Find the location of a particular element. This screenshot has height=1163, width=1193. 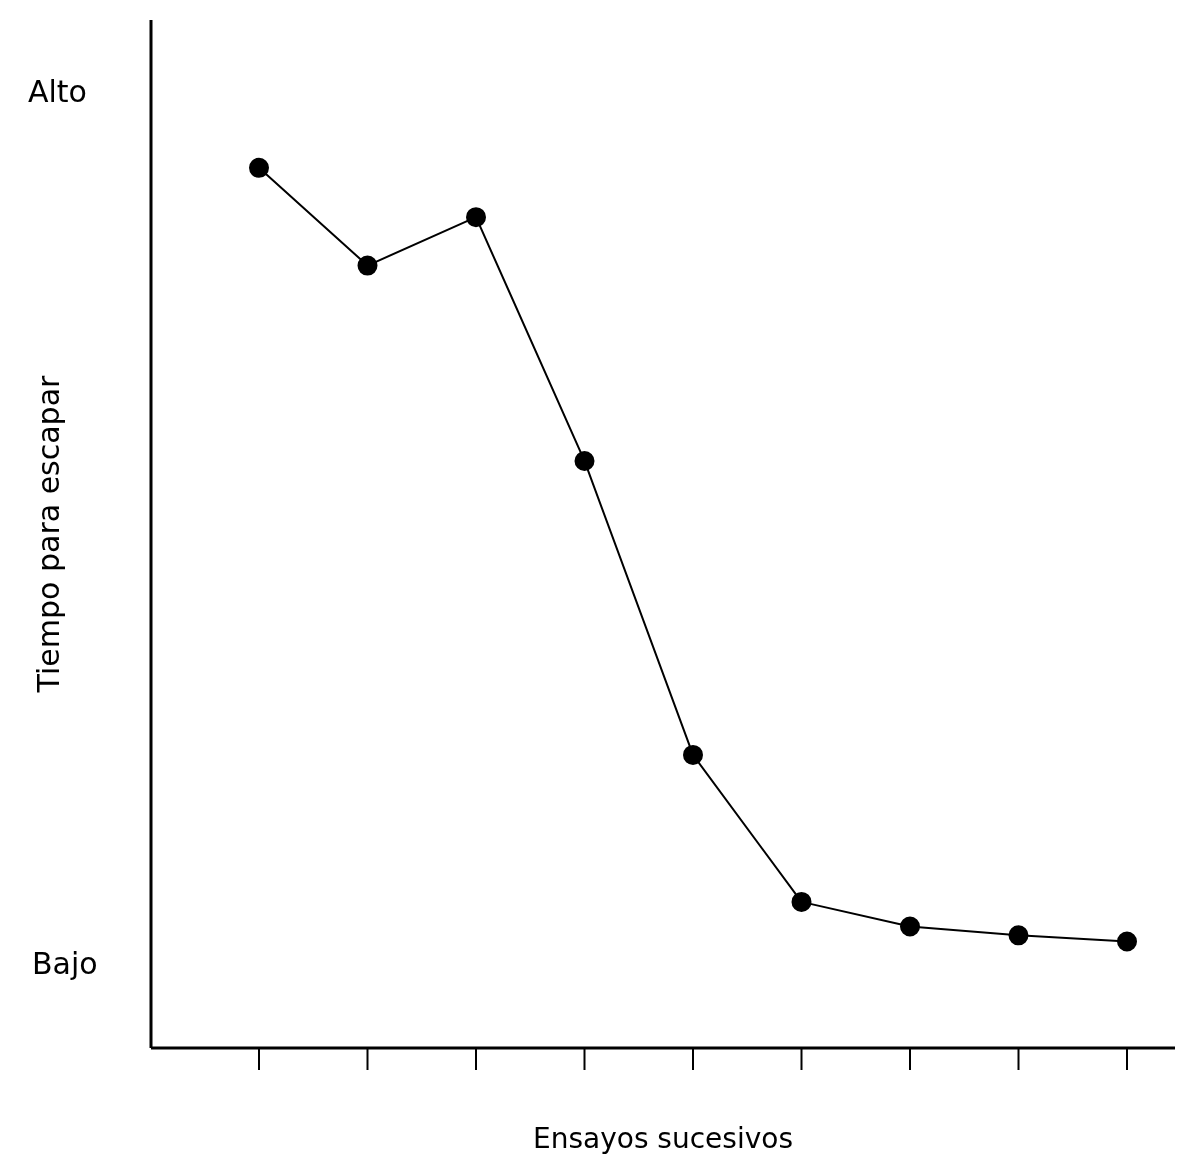

x-axis-title: Ensayos sucesivos is located at coordinates (663, 1138).